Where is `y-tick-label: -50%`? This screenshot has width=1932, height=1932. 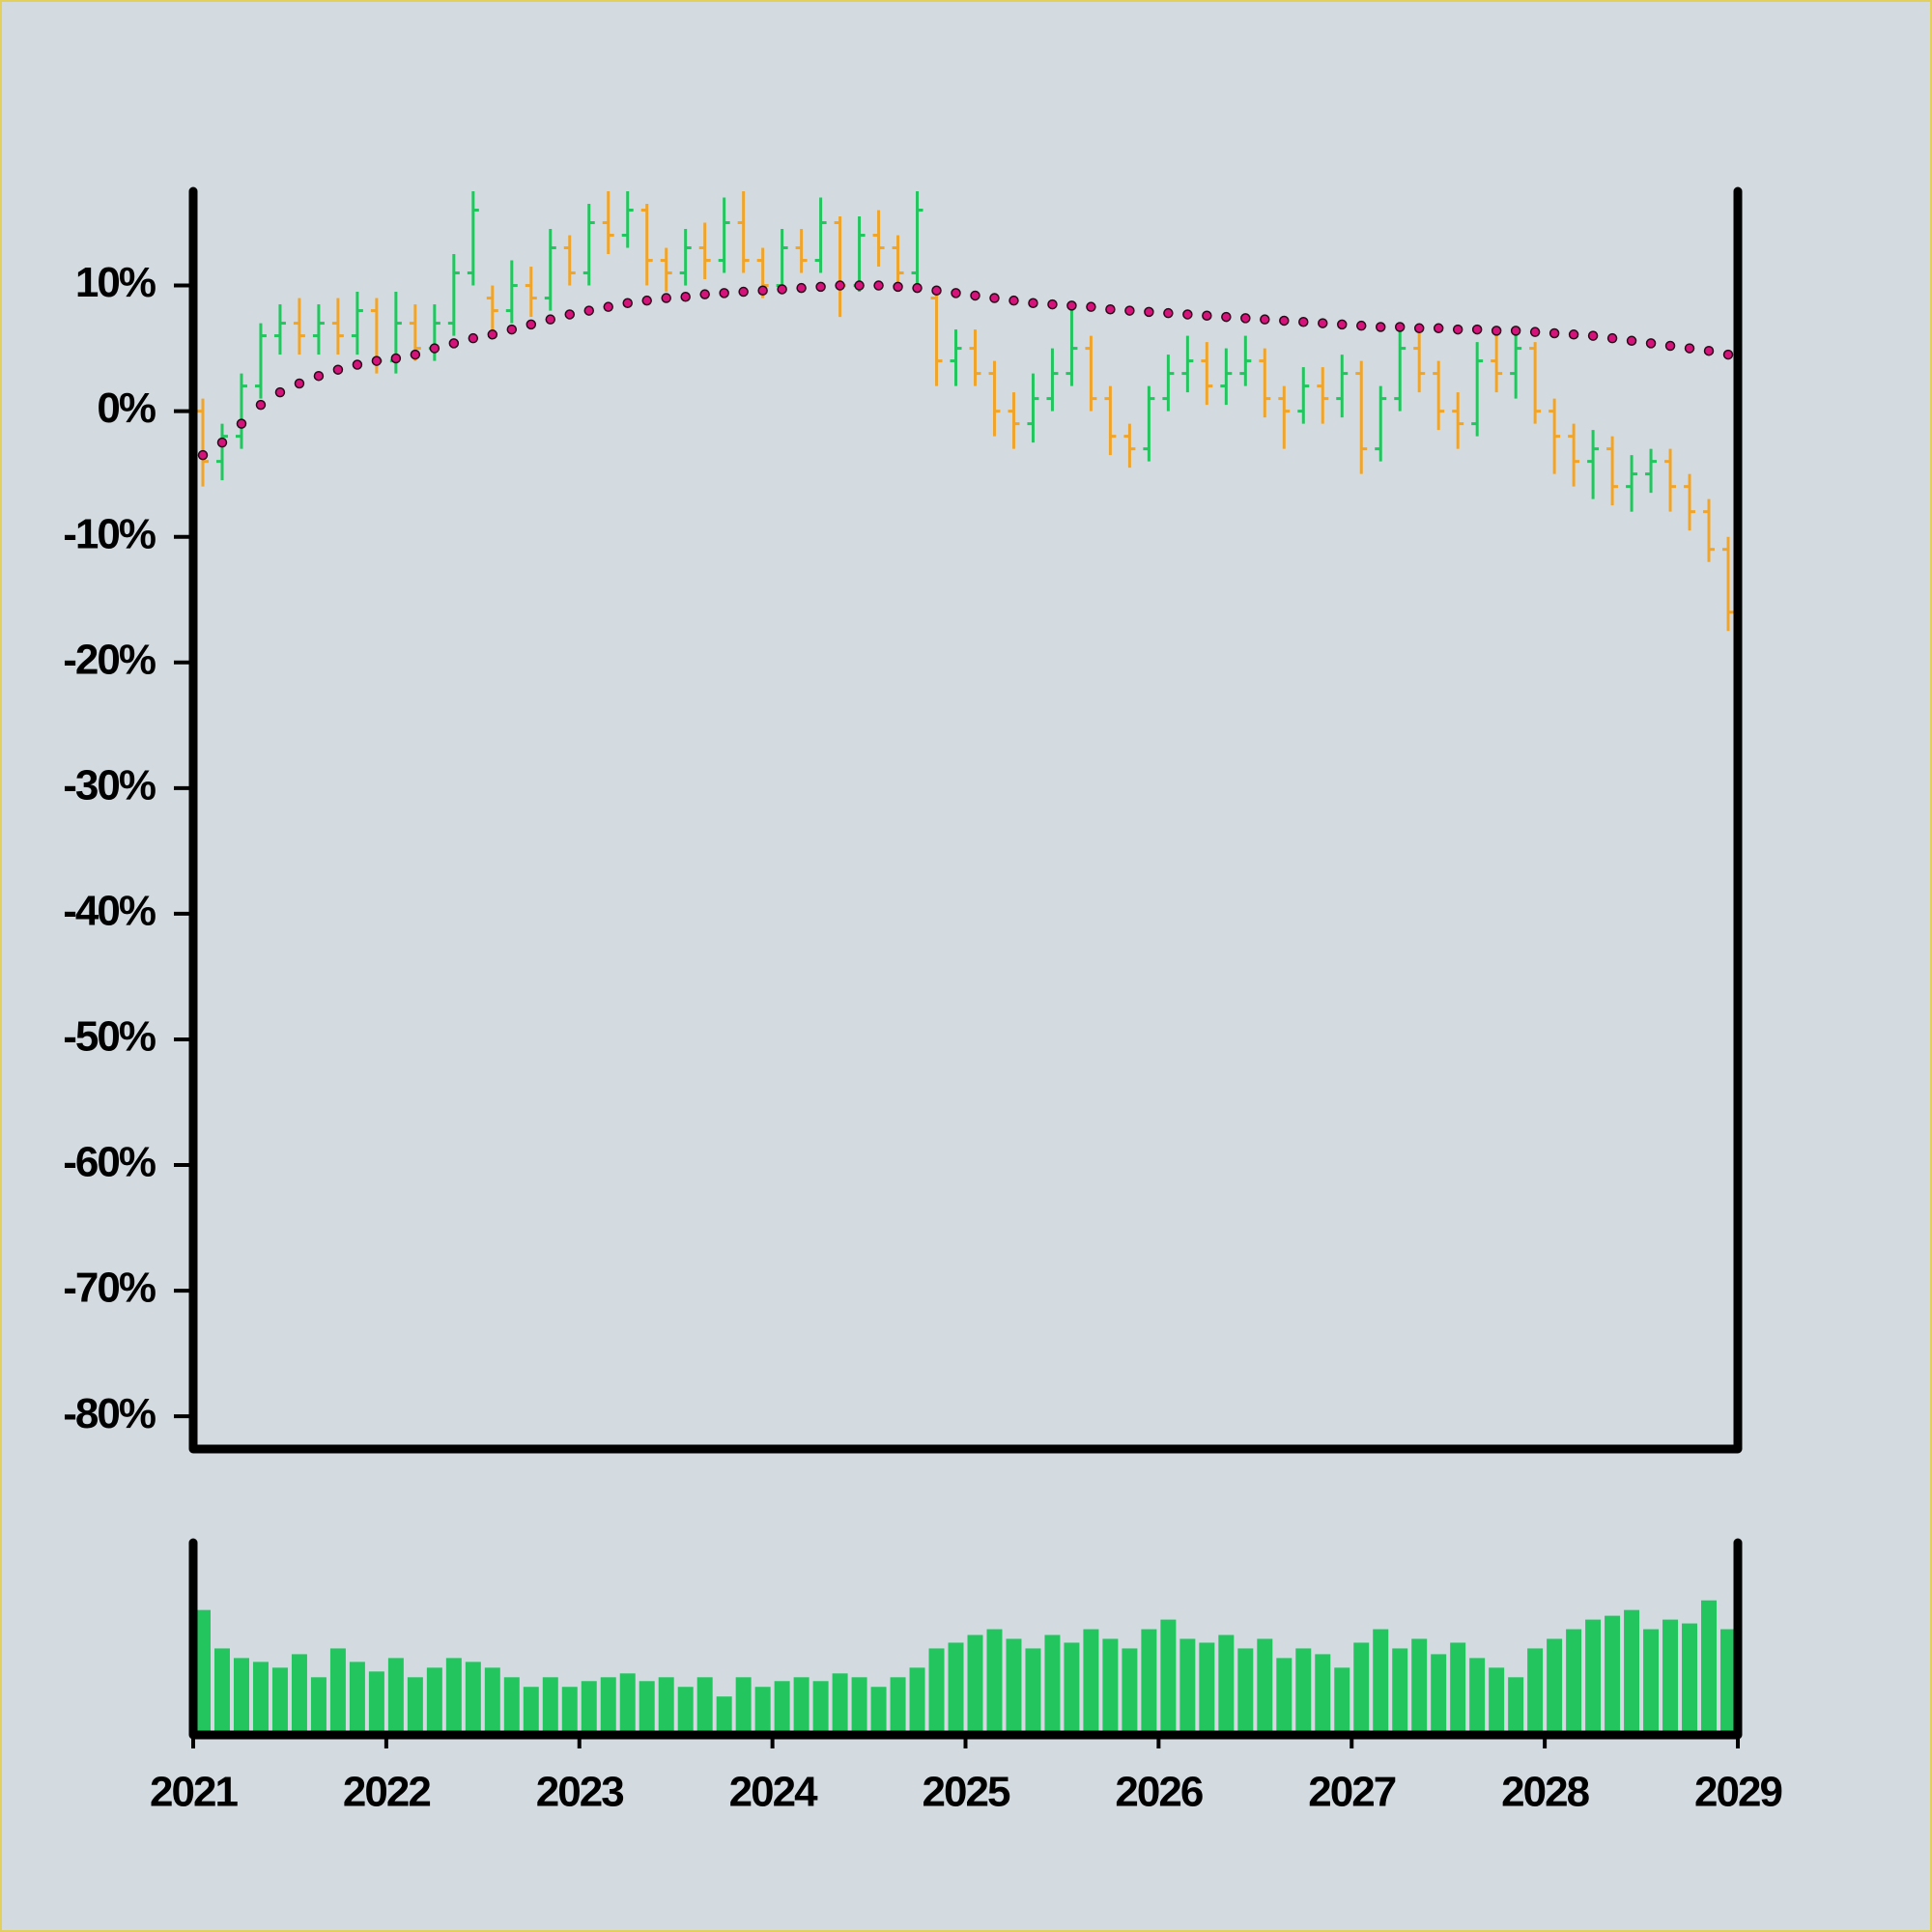
y-tick-label: -50% is located at coordinates (109, 1037).